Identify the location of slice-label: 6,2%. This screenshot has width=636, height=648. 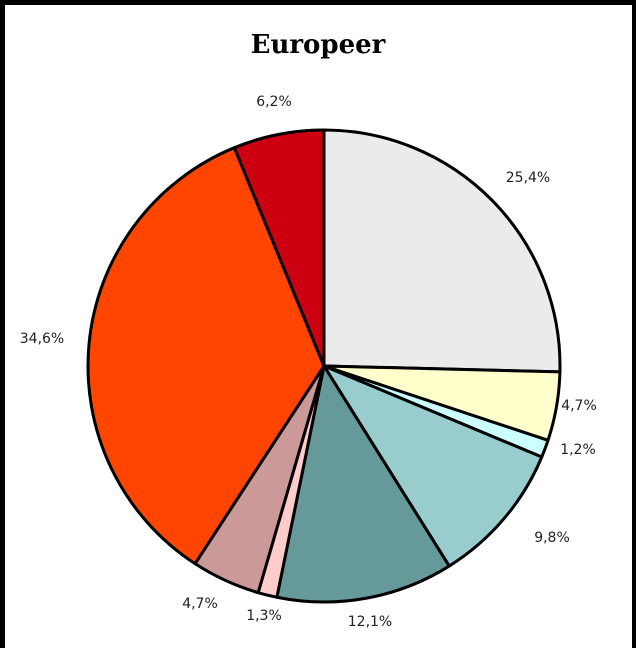
(274, 102).